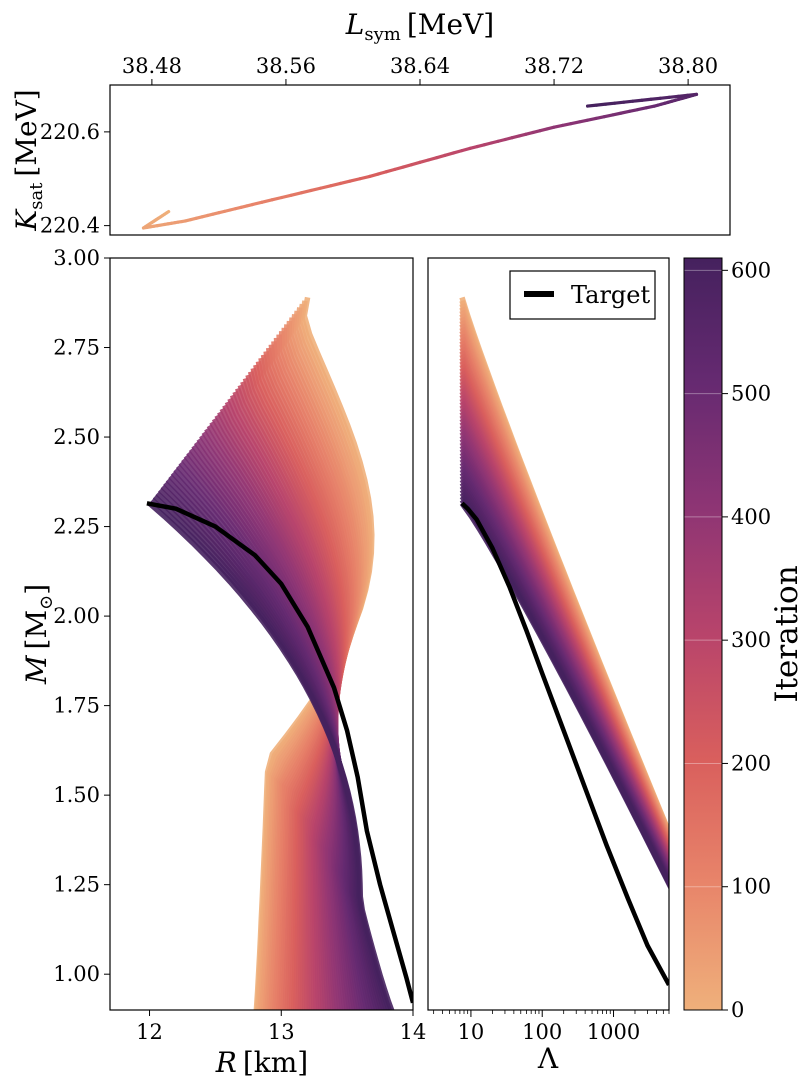 Image resolution: width=812 pixels, height=1088 pixels. I want to click on mass-tidal-target-curve, so click(564, 743).